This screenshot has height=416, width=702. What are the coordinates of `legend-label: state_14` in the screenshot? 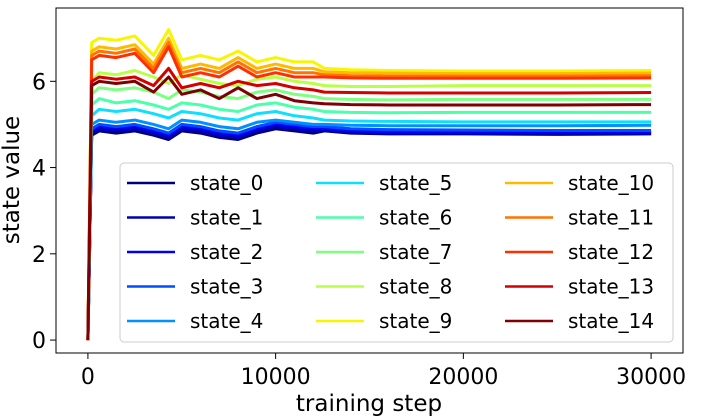 It's located at (611, 321).